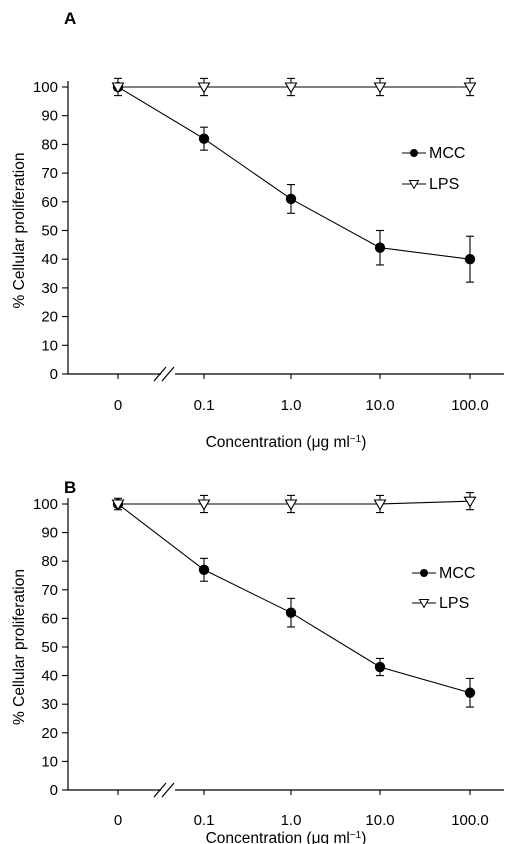  What do you see at coordinates (294, 173) in the screenshot?
I see `series-line-mcc` at bounding box center [294, 173].